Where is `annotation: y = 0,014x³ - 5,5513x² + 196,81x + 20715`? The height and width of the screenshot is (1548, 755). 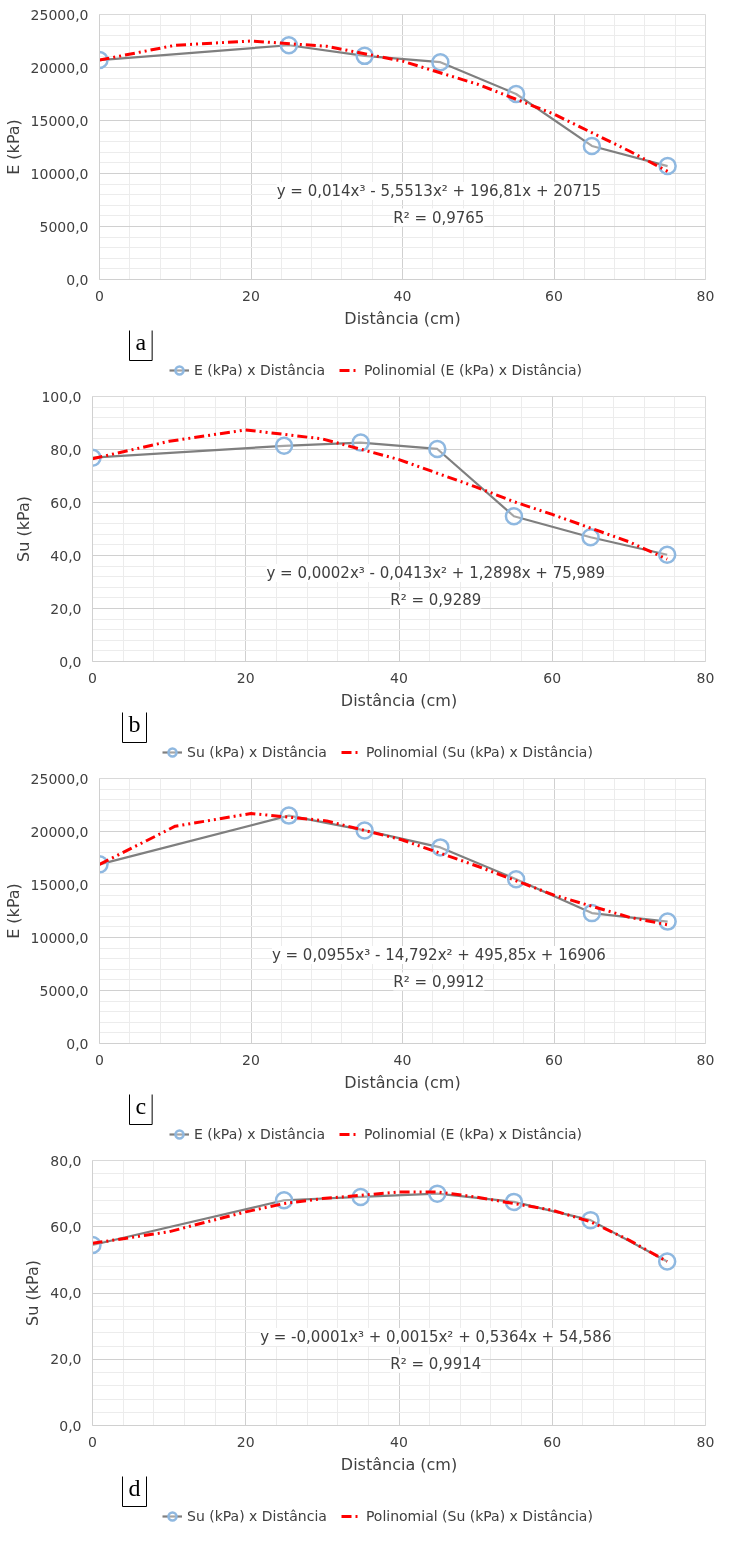
annotation: y = 0,014x³ - 5,5513x² + 196,81x + 20715 is located at coordinates (439, 191).